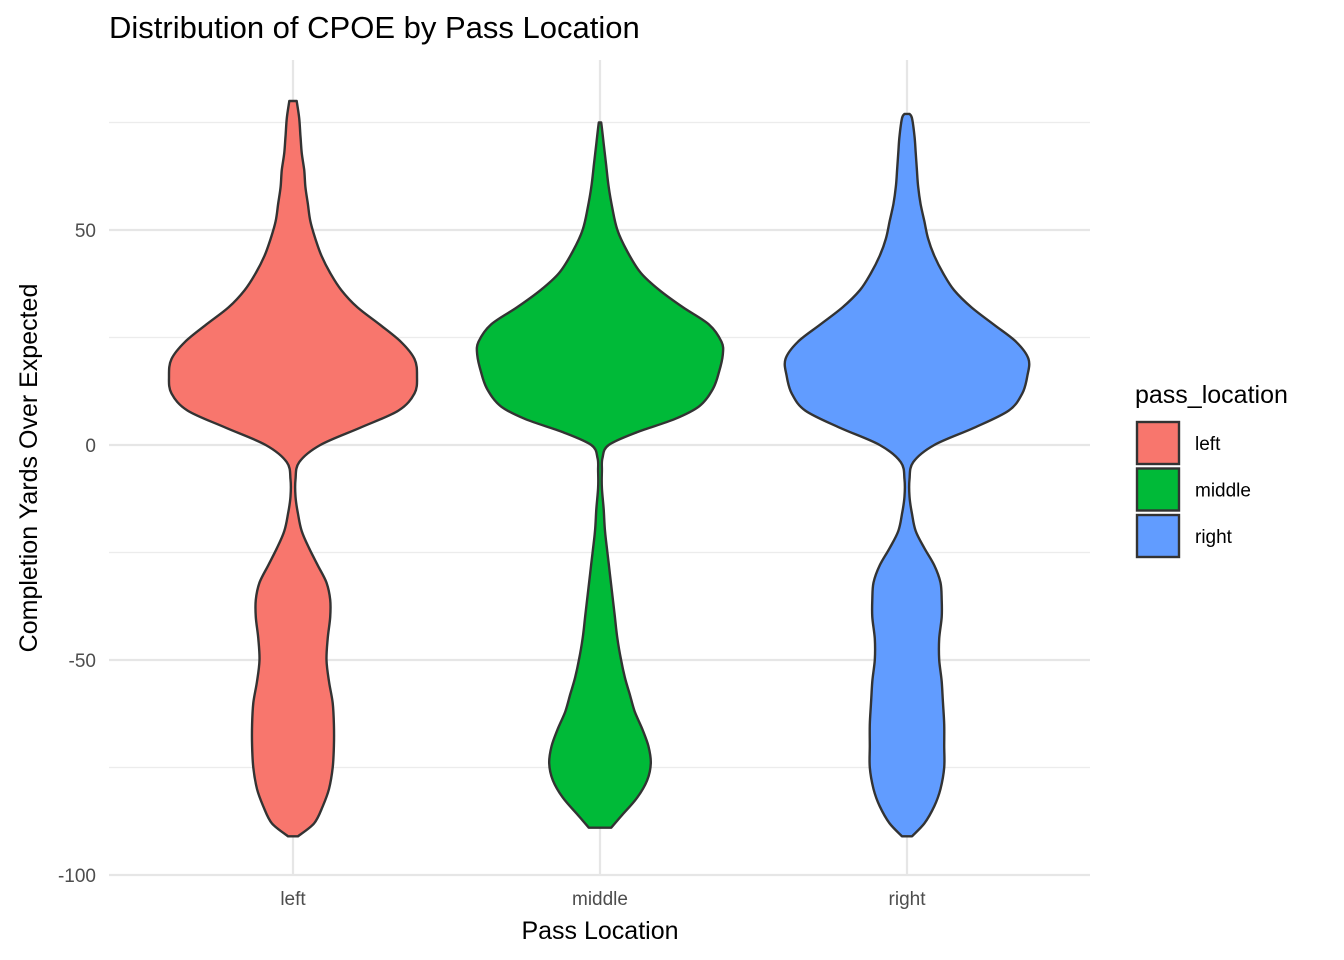 The image size is (1344, 960). I want to click on legend-title: pass_location, so click(1211, 395).